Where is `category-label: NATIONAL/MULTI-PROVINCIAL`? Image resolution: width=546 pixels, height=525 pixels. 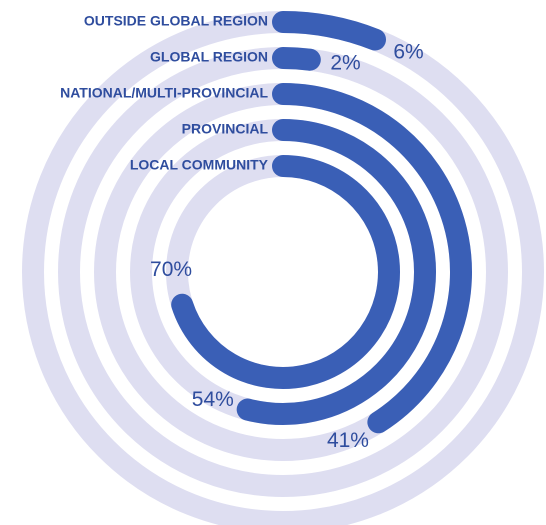 category-label: NATIONAL/MULTI-PROVINCIAL is located at coordinates (164, 93).